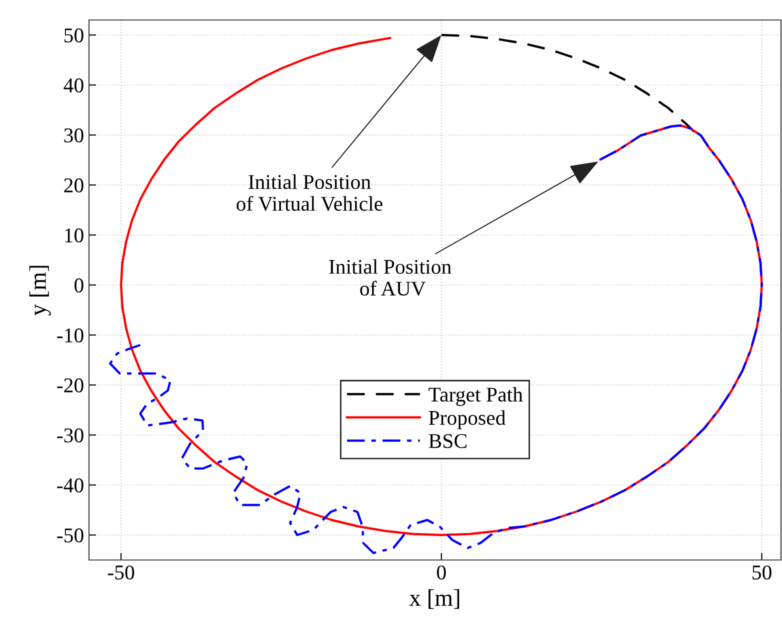 The width and height of the screenshot is (782, 640). Describe the element at coordinates (74, 85) in the screenshot. I see `y-tick-label: 40` at that location.